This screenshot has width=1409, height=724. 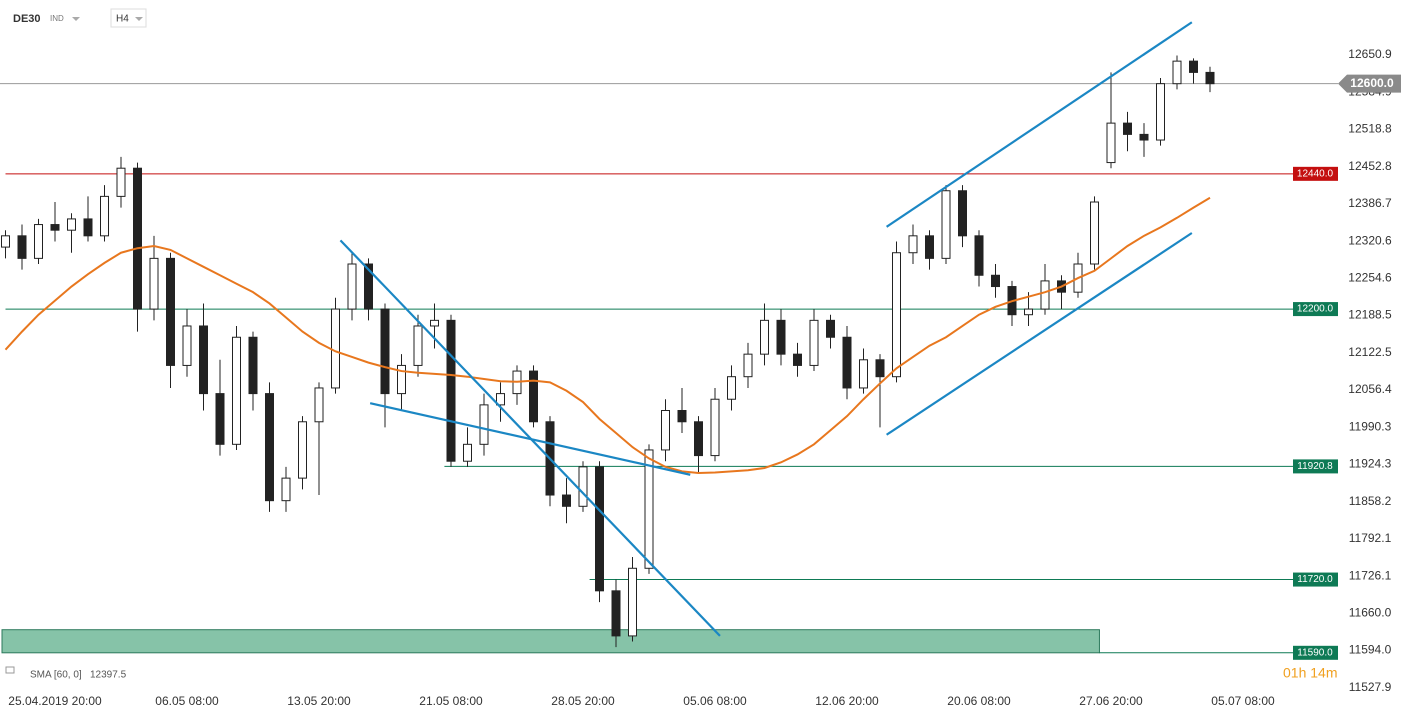 I want to click on y-tick-label: 11990.3, so click(x=1370, y=426).